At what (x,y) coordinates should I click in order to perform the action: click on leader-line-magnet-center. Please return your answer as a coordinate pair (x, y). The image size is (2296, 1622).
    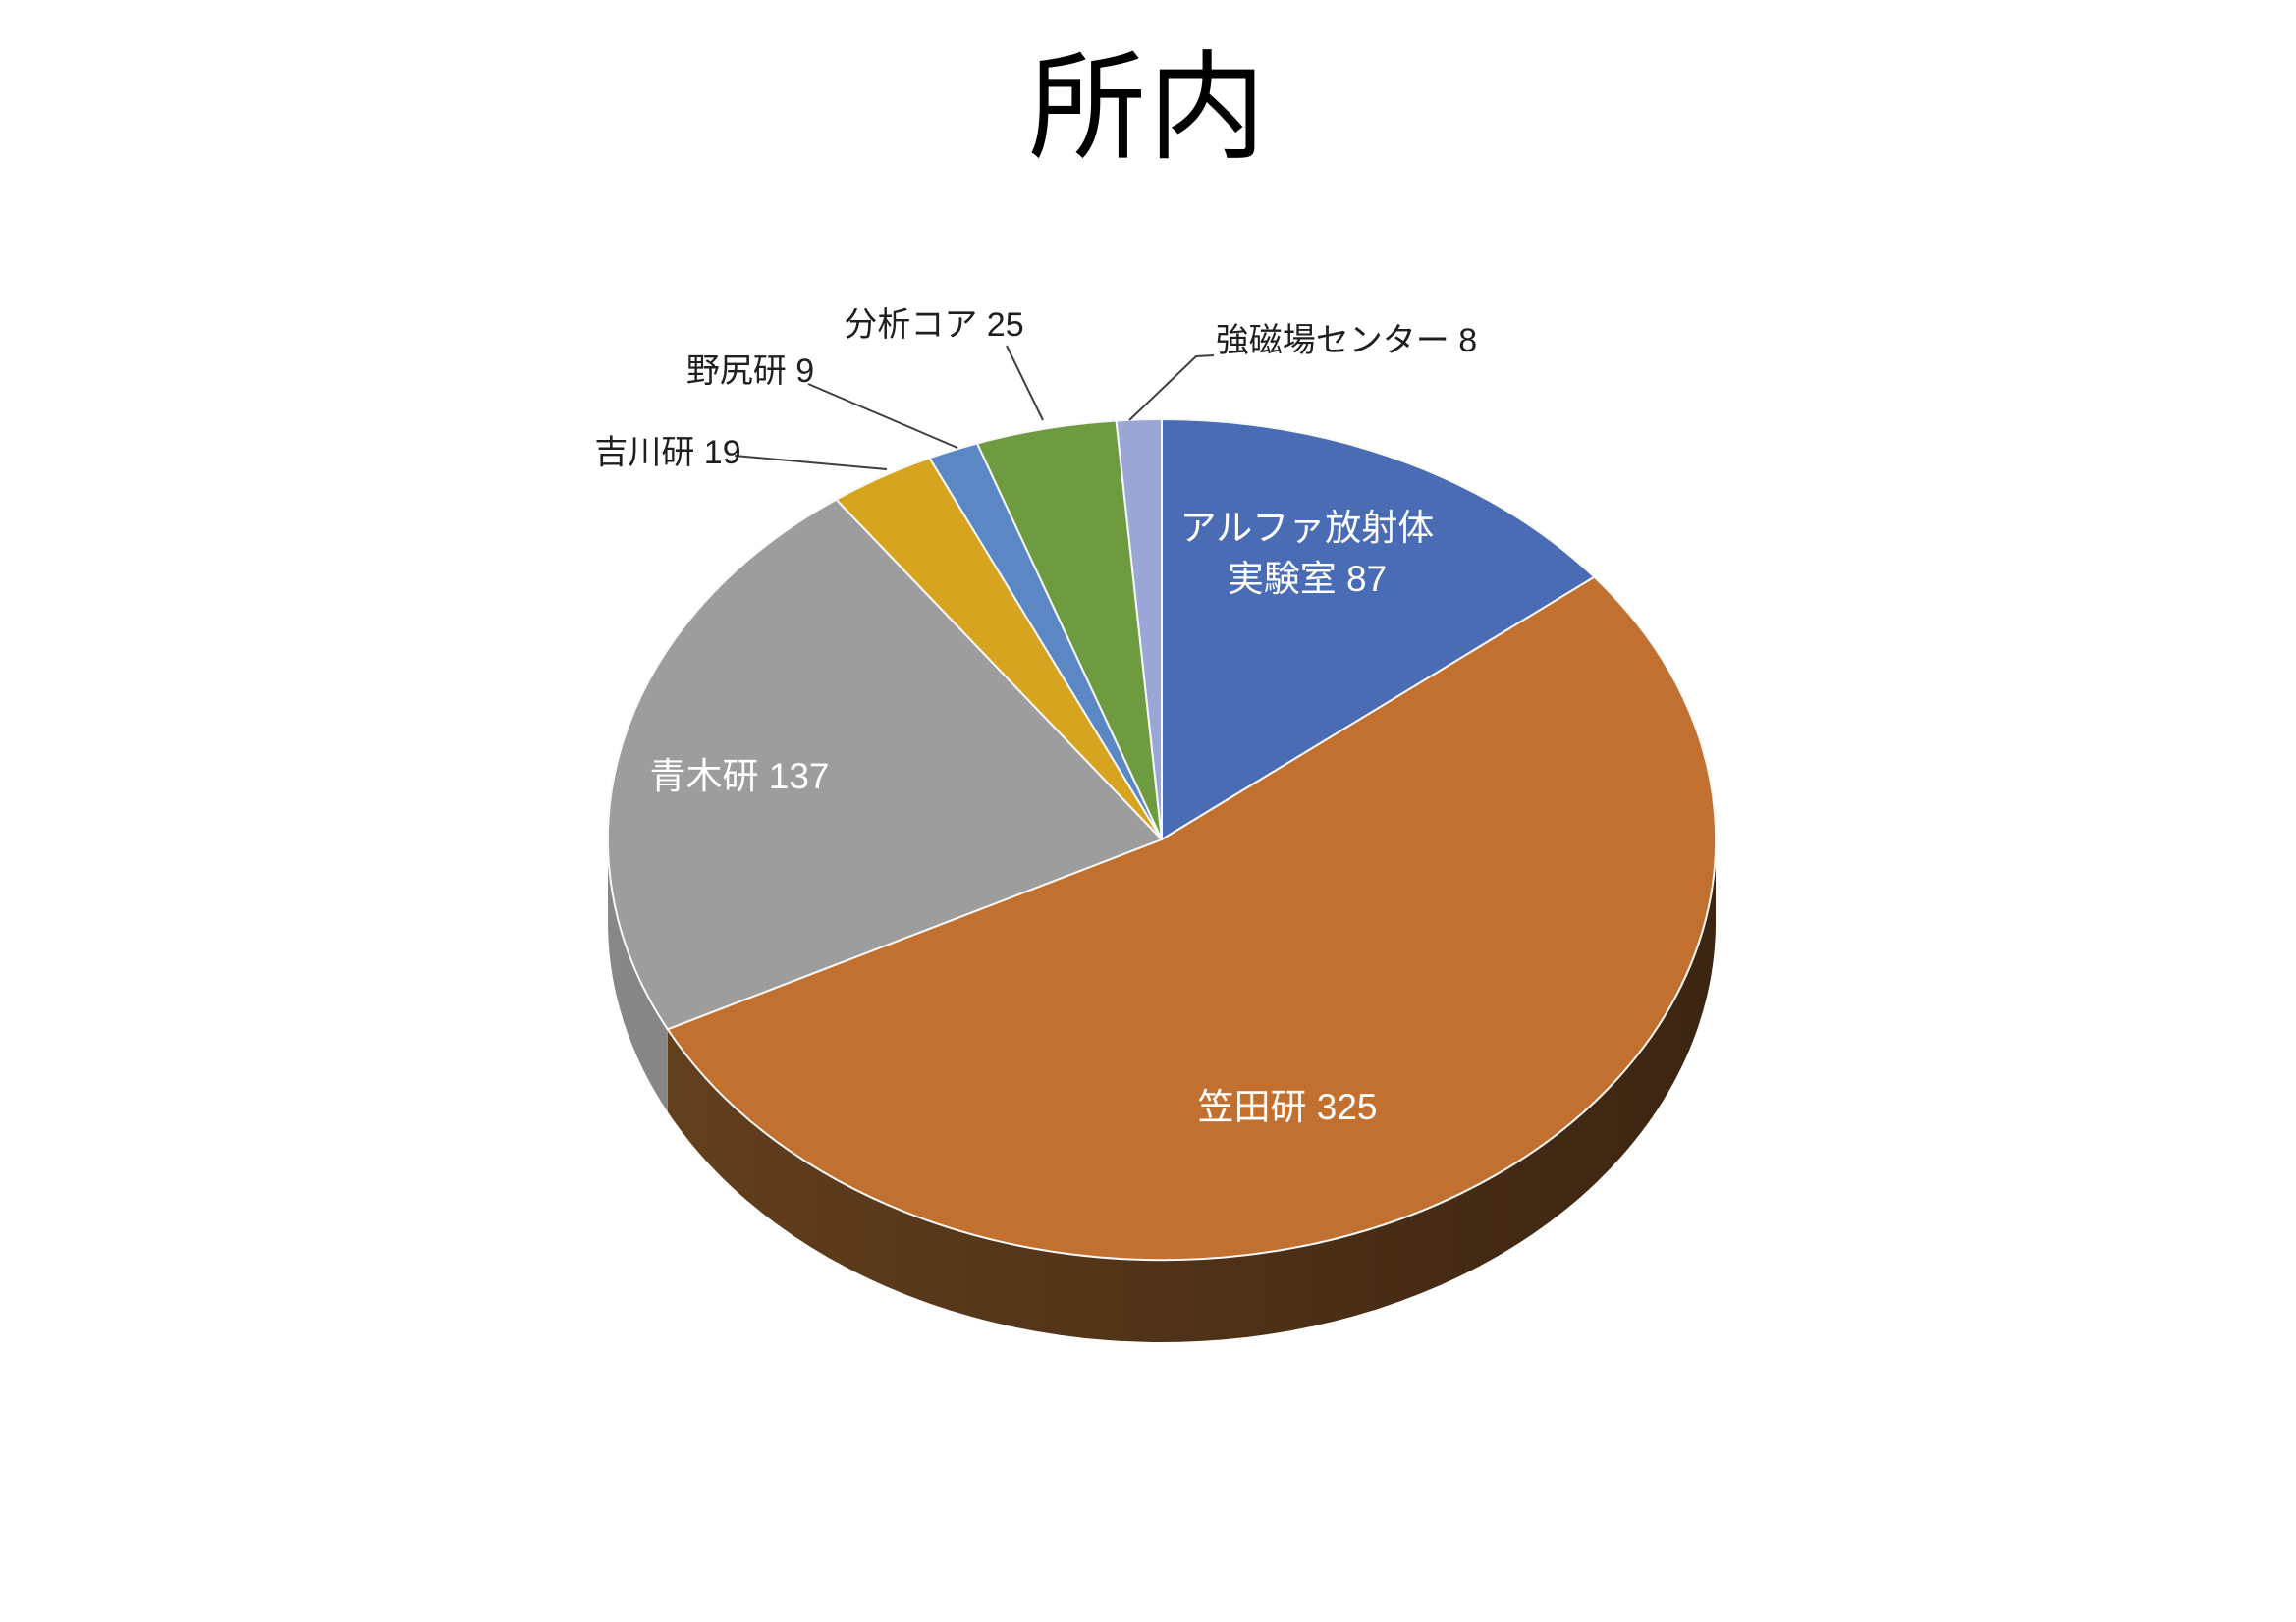
    Looking at the image, I should click on (1171, 387).